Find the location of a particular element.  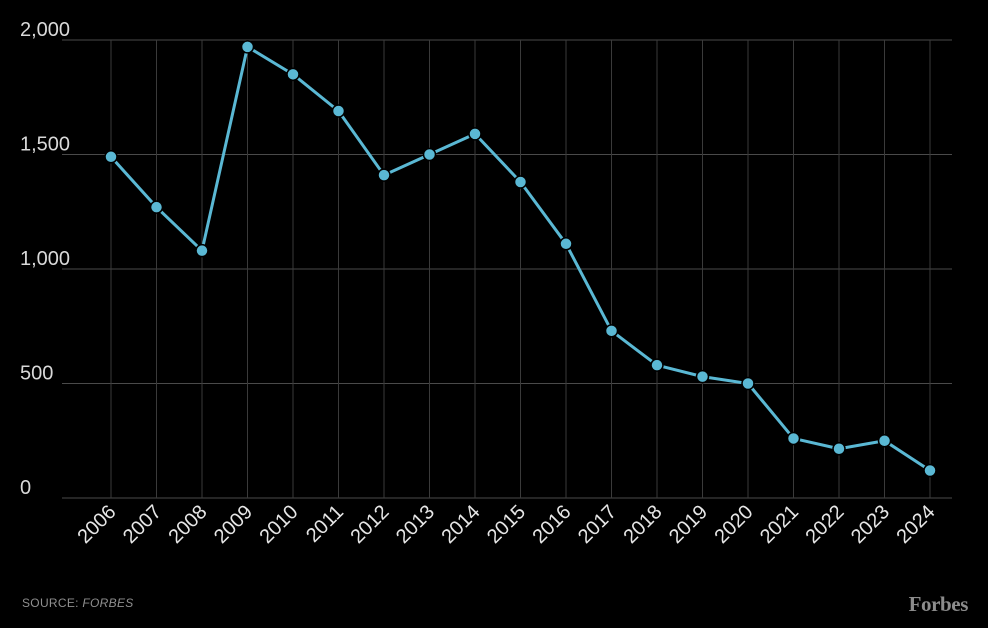

x-tick-label: 2016 is located at coordinates (552, 524).